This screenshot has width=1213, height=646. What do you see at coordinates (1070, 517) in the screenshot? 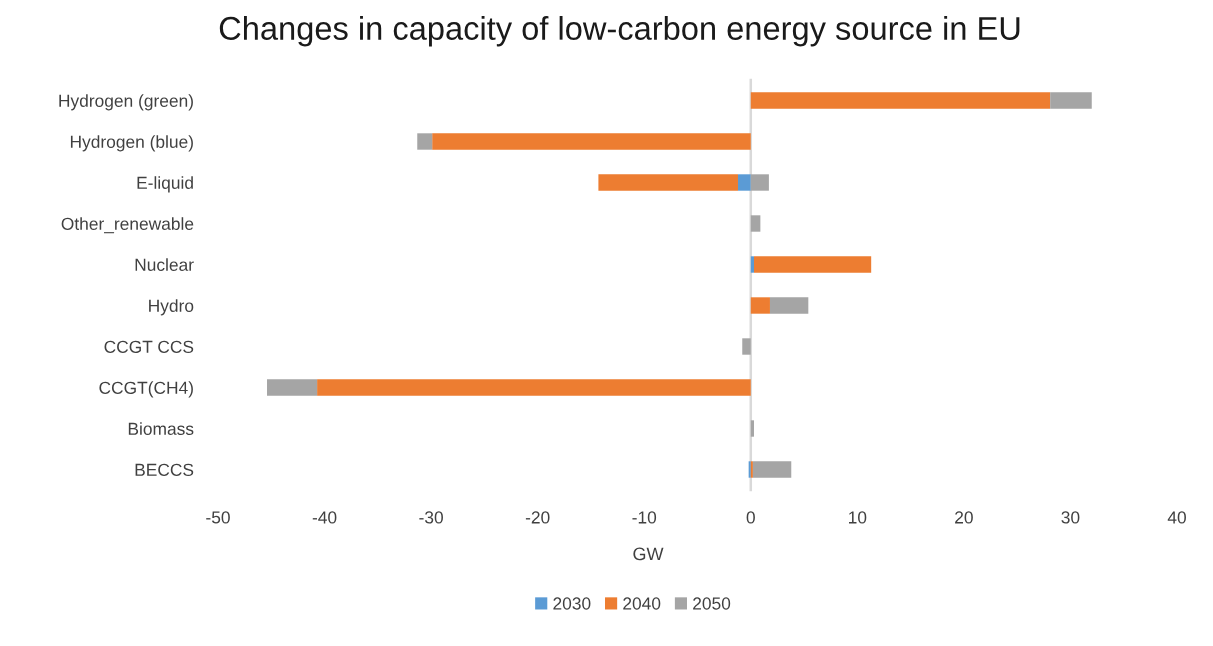
I see `x-tick-label: 30` at bounding box center [1070, 517].